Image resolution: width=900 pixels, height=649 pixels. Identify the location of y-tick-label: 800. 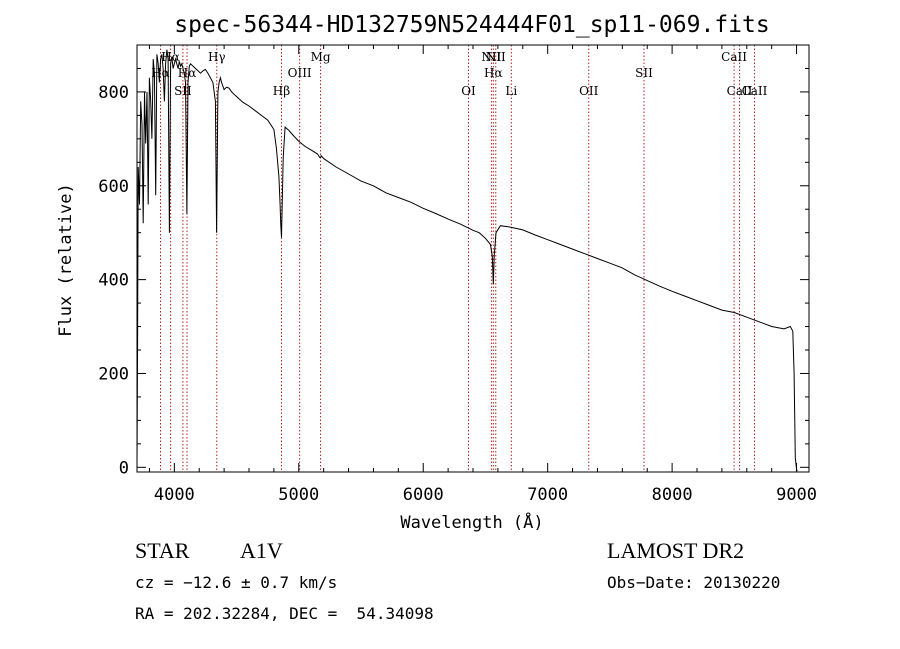
(113, 93).